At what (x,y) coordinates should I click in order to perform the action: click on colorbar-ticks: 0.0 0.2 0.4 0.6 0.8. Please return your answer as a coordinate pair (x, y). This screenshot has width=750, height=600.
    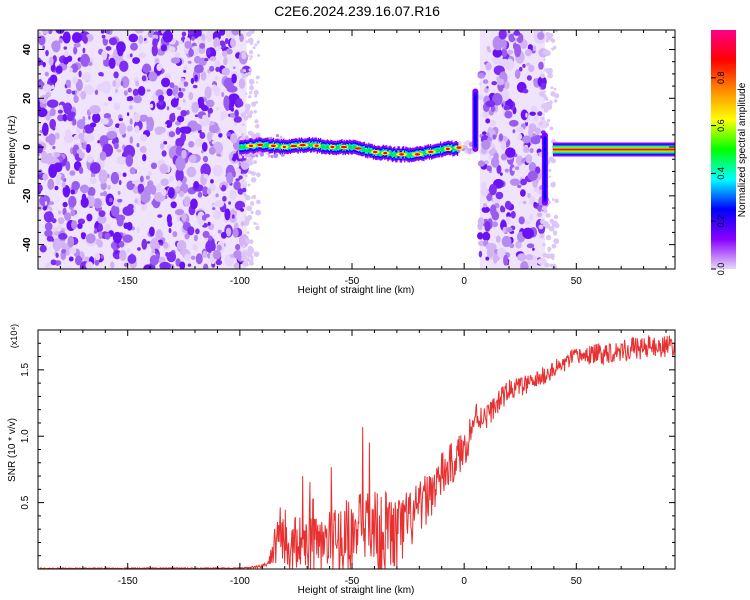
    Looking at the image, I should click on (718, 174).